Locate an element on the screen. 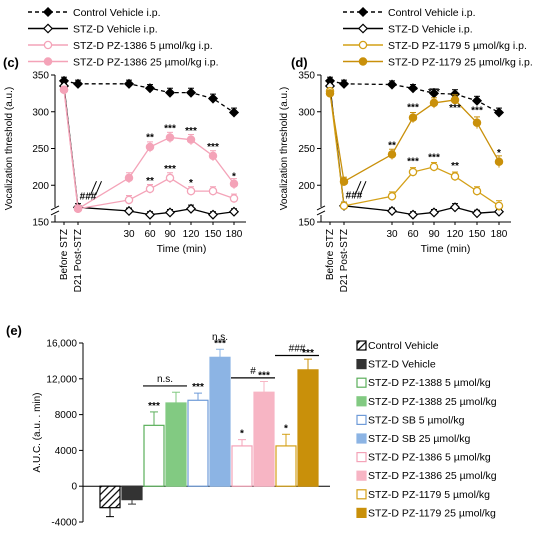 This screenshot has width=550, height=535. significance-label: ### is located at coordinates (88, 196).